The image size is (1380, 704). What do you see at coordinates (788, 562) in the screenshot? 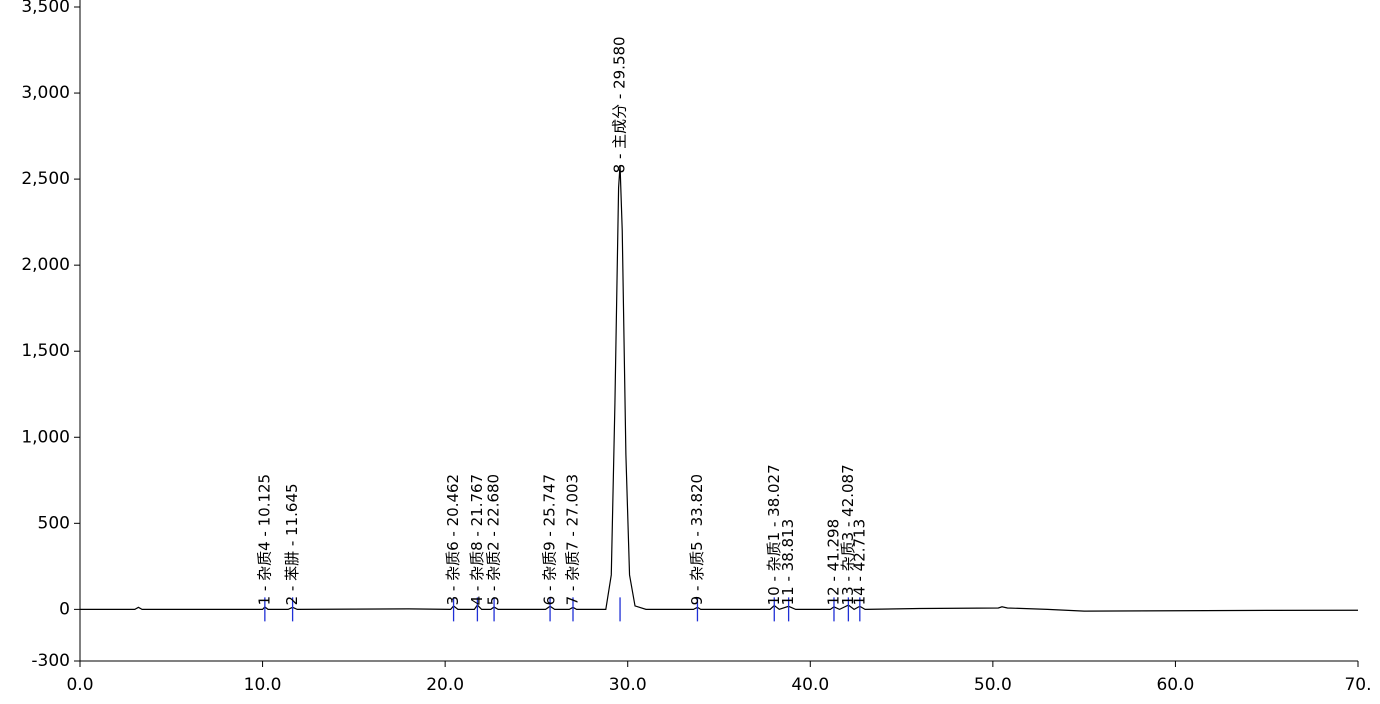
I see `peak-label: 11 - 38.813` at bounding box center [788, 562].